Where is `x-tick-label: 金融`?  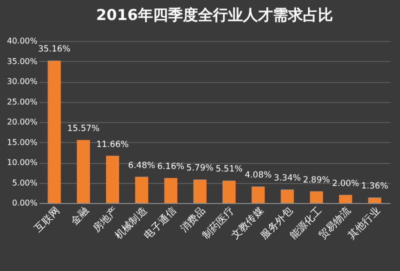 x-tick-label: 金融 is located at coordinates (80, 216).